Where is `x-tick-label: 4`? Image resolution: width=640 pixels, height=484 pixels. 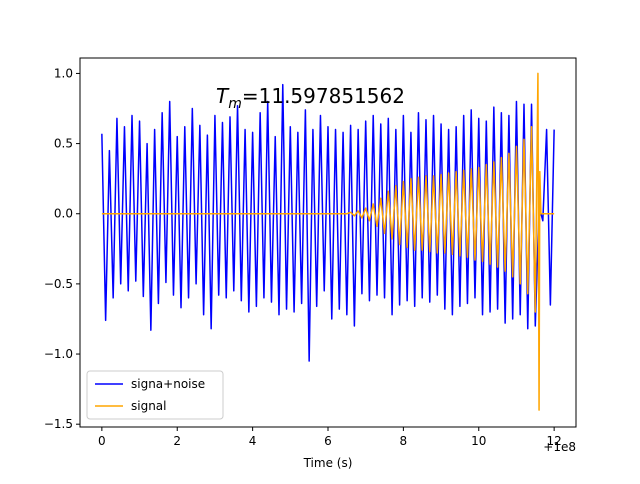 x-tick-label: 4 is located at coordinates (253, 441).